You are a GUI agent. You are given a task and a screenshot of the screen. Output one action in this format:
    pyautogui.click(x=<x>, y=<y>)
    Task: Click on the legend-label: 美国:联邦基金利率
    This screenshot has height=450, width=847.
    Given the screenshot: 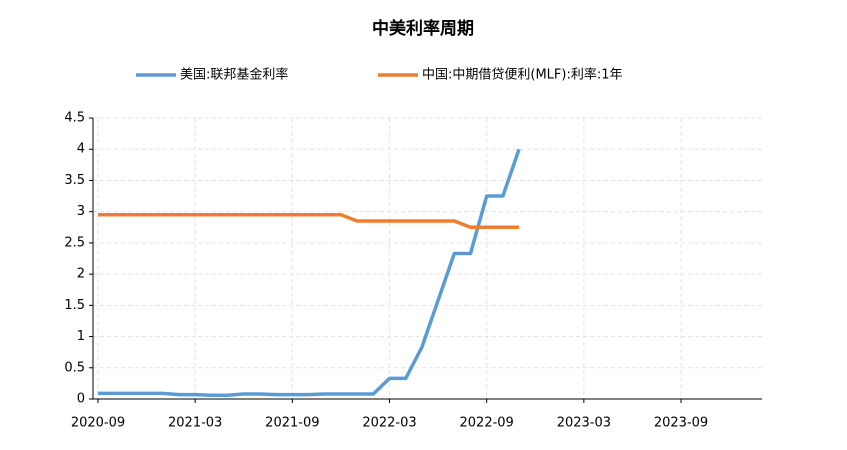 What is the action you would take?
    pyautogui.click(x=234, y=75)
    